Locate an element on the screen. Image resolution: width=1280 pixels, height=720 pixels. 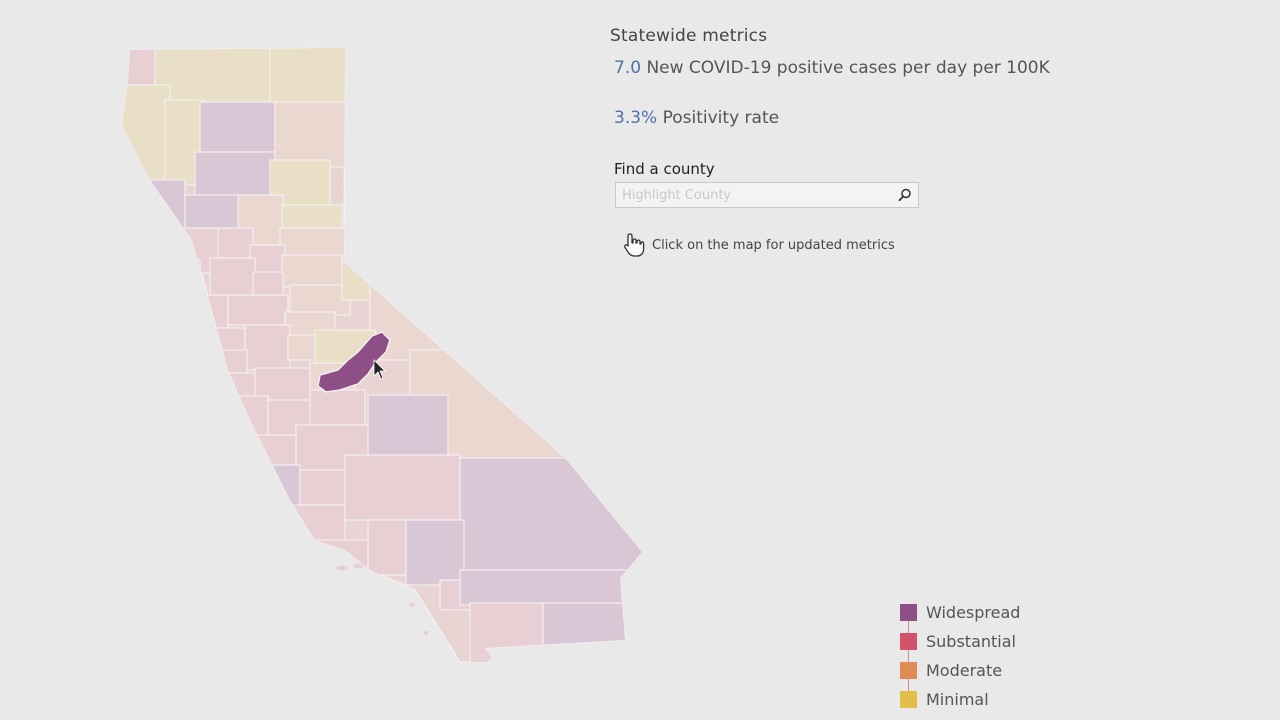
county-lassen is located at coordinates (312, 134).